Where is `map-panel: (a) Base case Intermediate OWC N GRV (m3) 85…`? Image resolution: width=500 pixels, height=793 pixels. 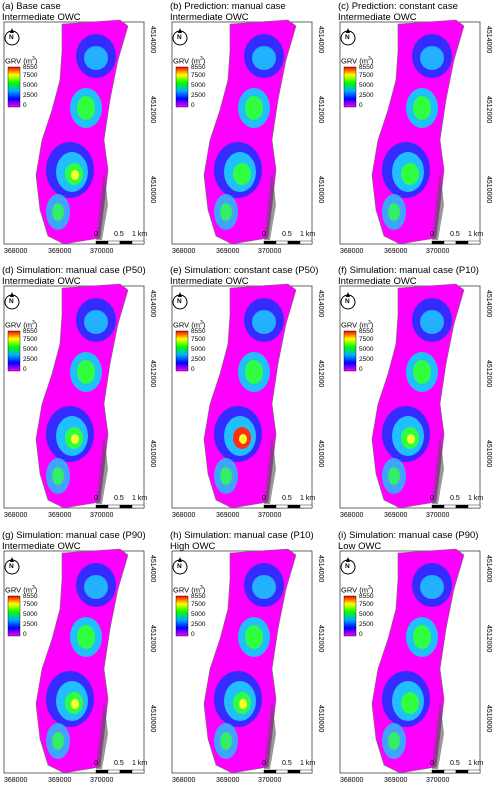
map-panel: (a) Base case Intermediate OWC N GRV (m3) 85… is located at coordinates (81, 129).